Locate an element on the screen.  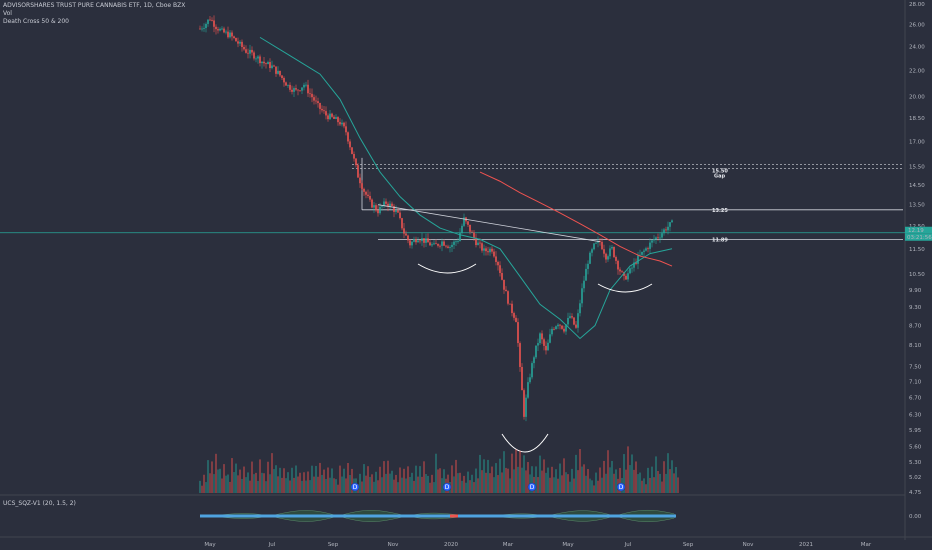
last-price-badge is located at coordinates (918, 230).